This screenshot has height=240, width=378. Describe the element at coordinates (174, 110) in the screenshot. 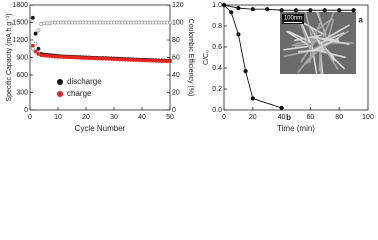

I see `y2-tick-label: 0` at that location.